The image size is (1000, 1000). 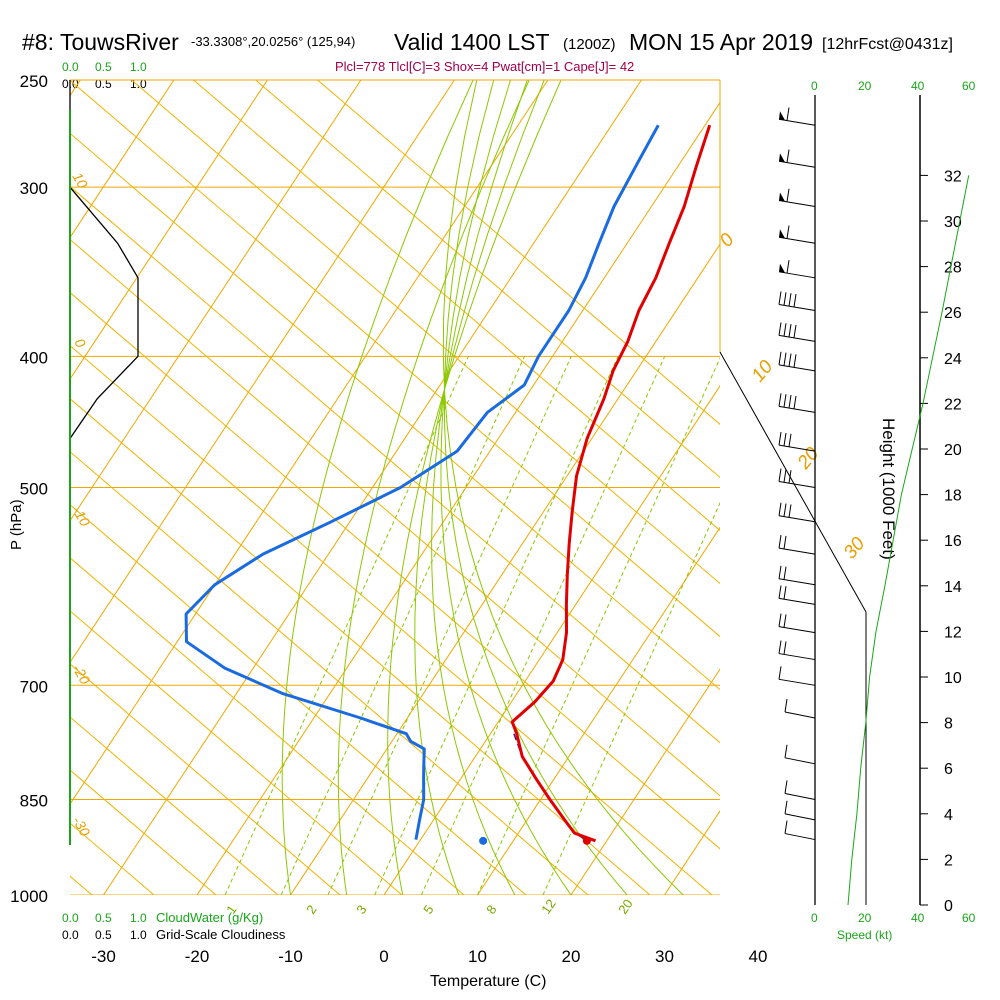 I want to click on height-tick-label: 28, so click(x=953, y=268).